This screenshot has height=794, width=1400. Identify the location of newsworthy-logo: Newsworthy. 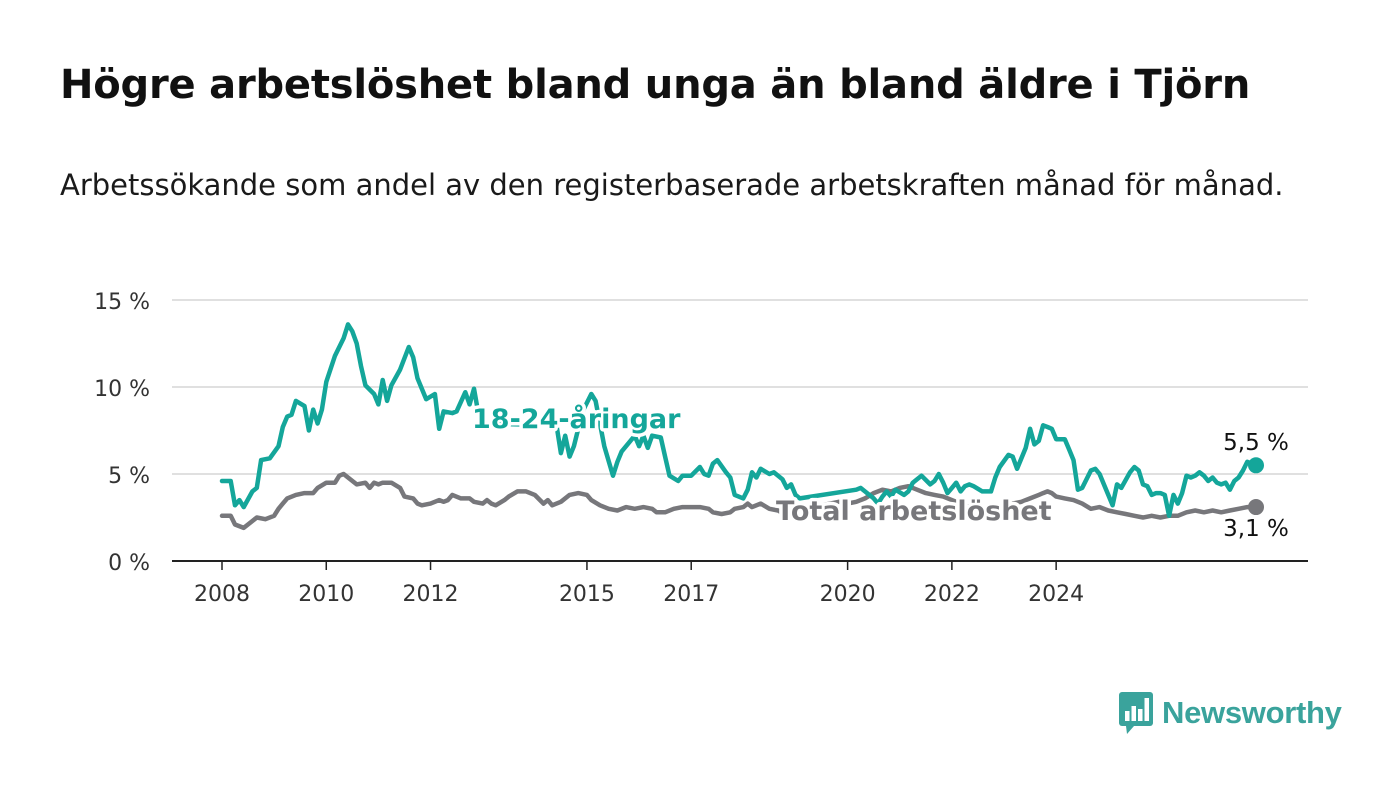
(1230, 713).